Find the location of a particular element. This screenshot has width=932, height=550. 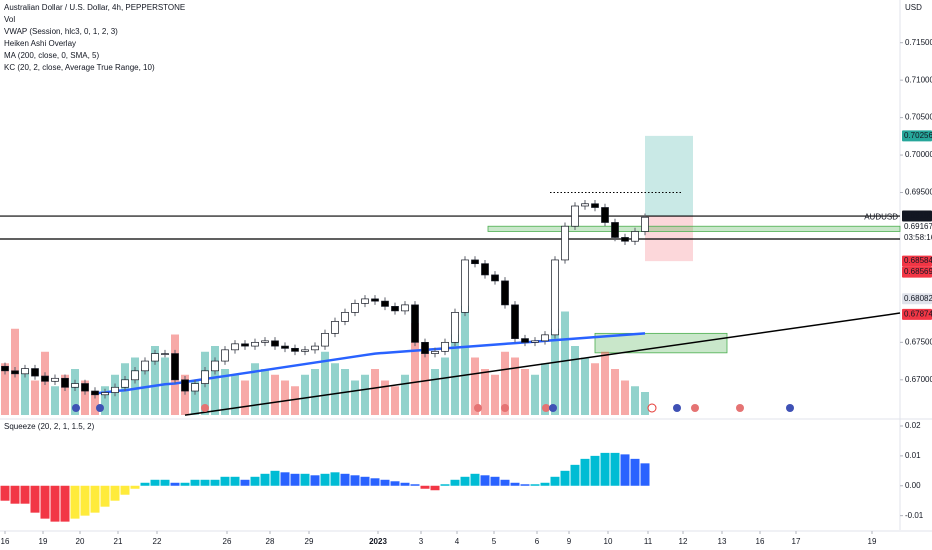

legend-item: Vol is located at coordinates (9, 19).